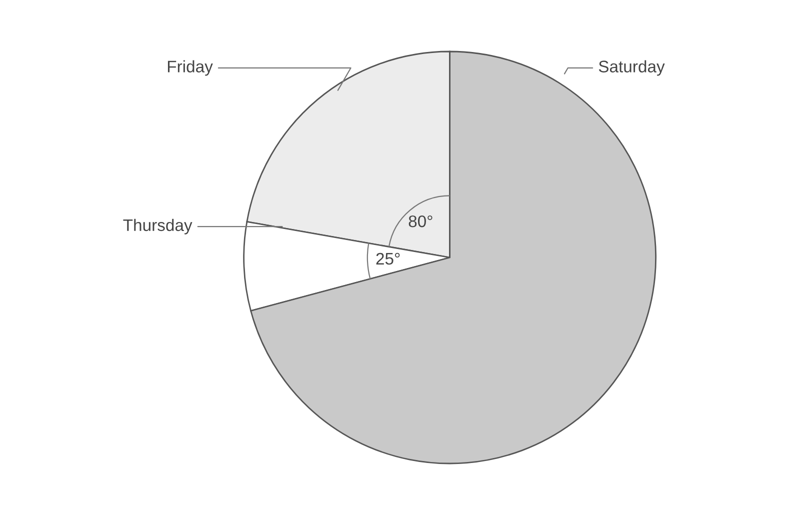 The image size is (808, 515). I want to click on data-label: 80°, so click(420, 221).